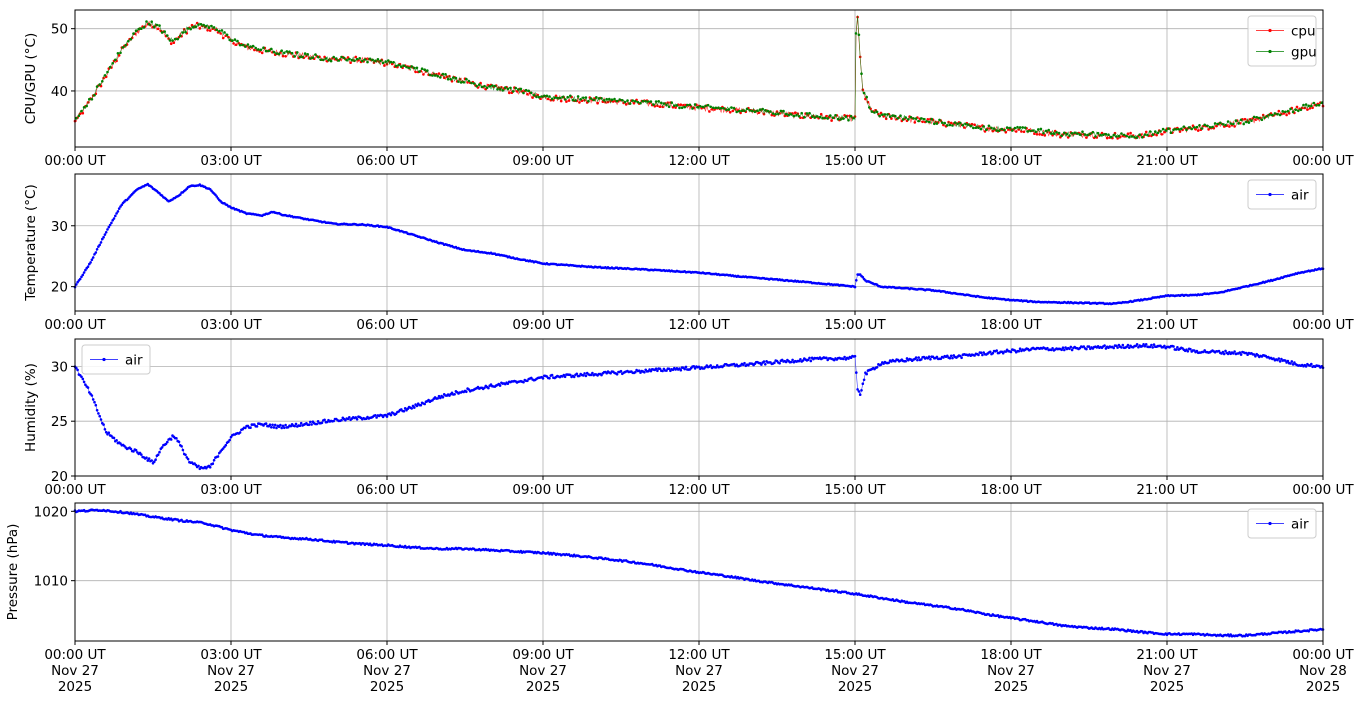 The width and height of the screenshot is (1364, 707). Describe the element at coordinates (134, 361) in the screenshot. I see `legend-label-air: air` at that location.